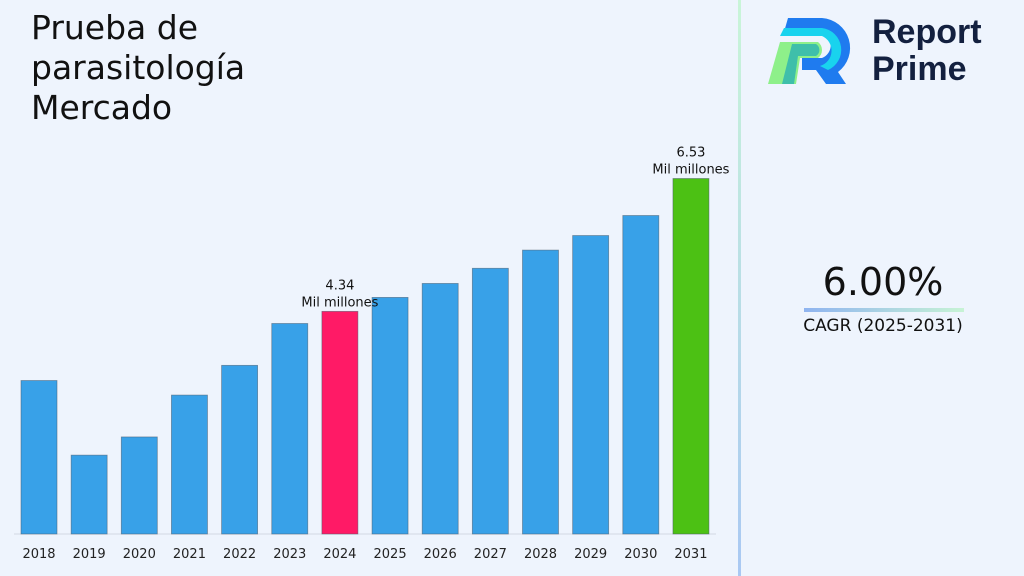  I want to click on logo-line1: Report, so click(927, 32).